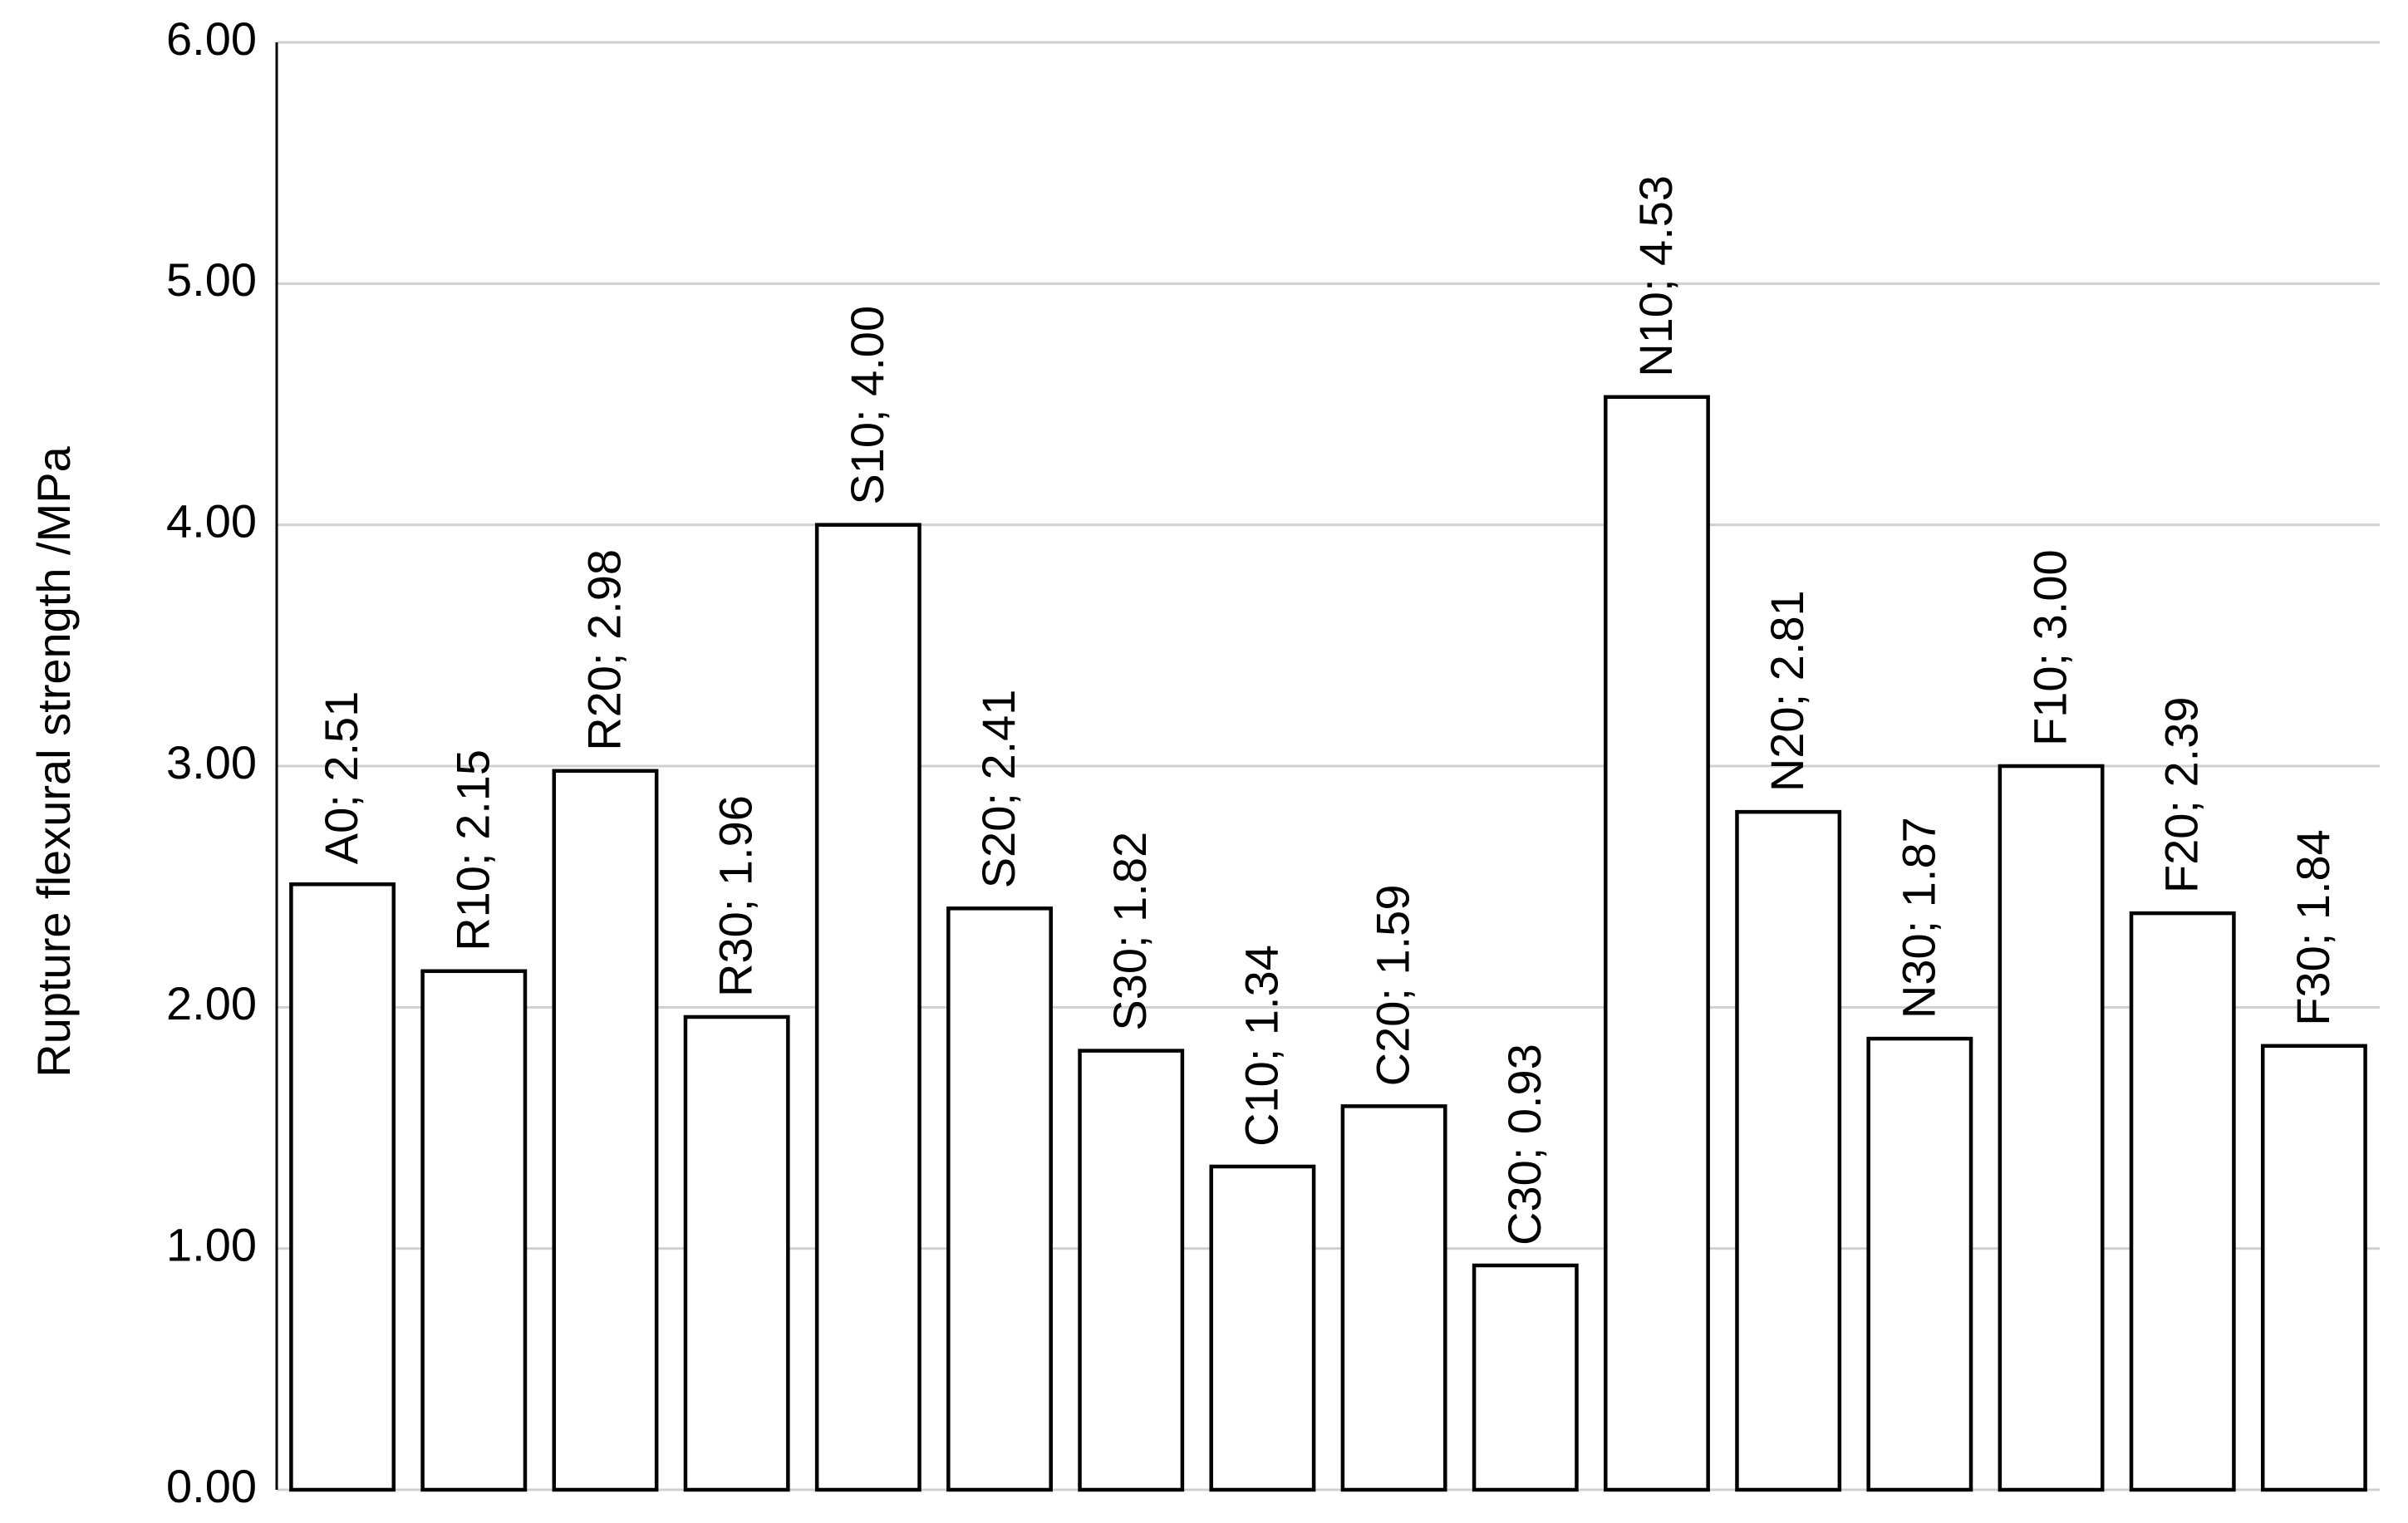  I want to click on data-label: N20; 2.81, so click(1787, 691).